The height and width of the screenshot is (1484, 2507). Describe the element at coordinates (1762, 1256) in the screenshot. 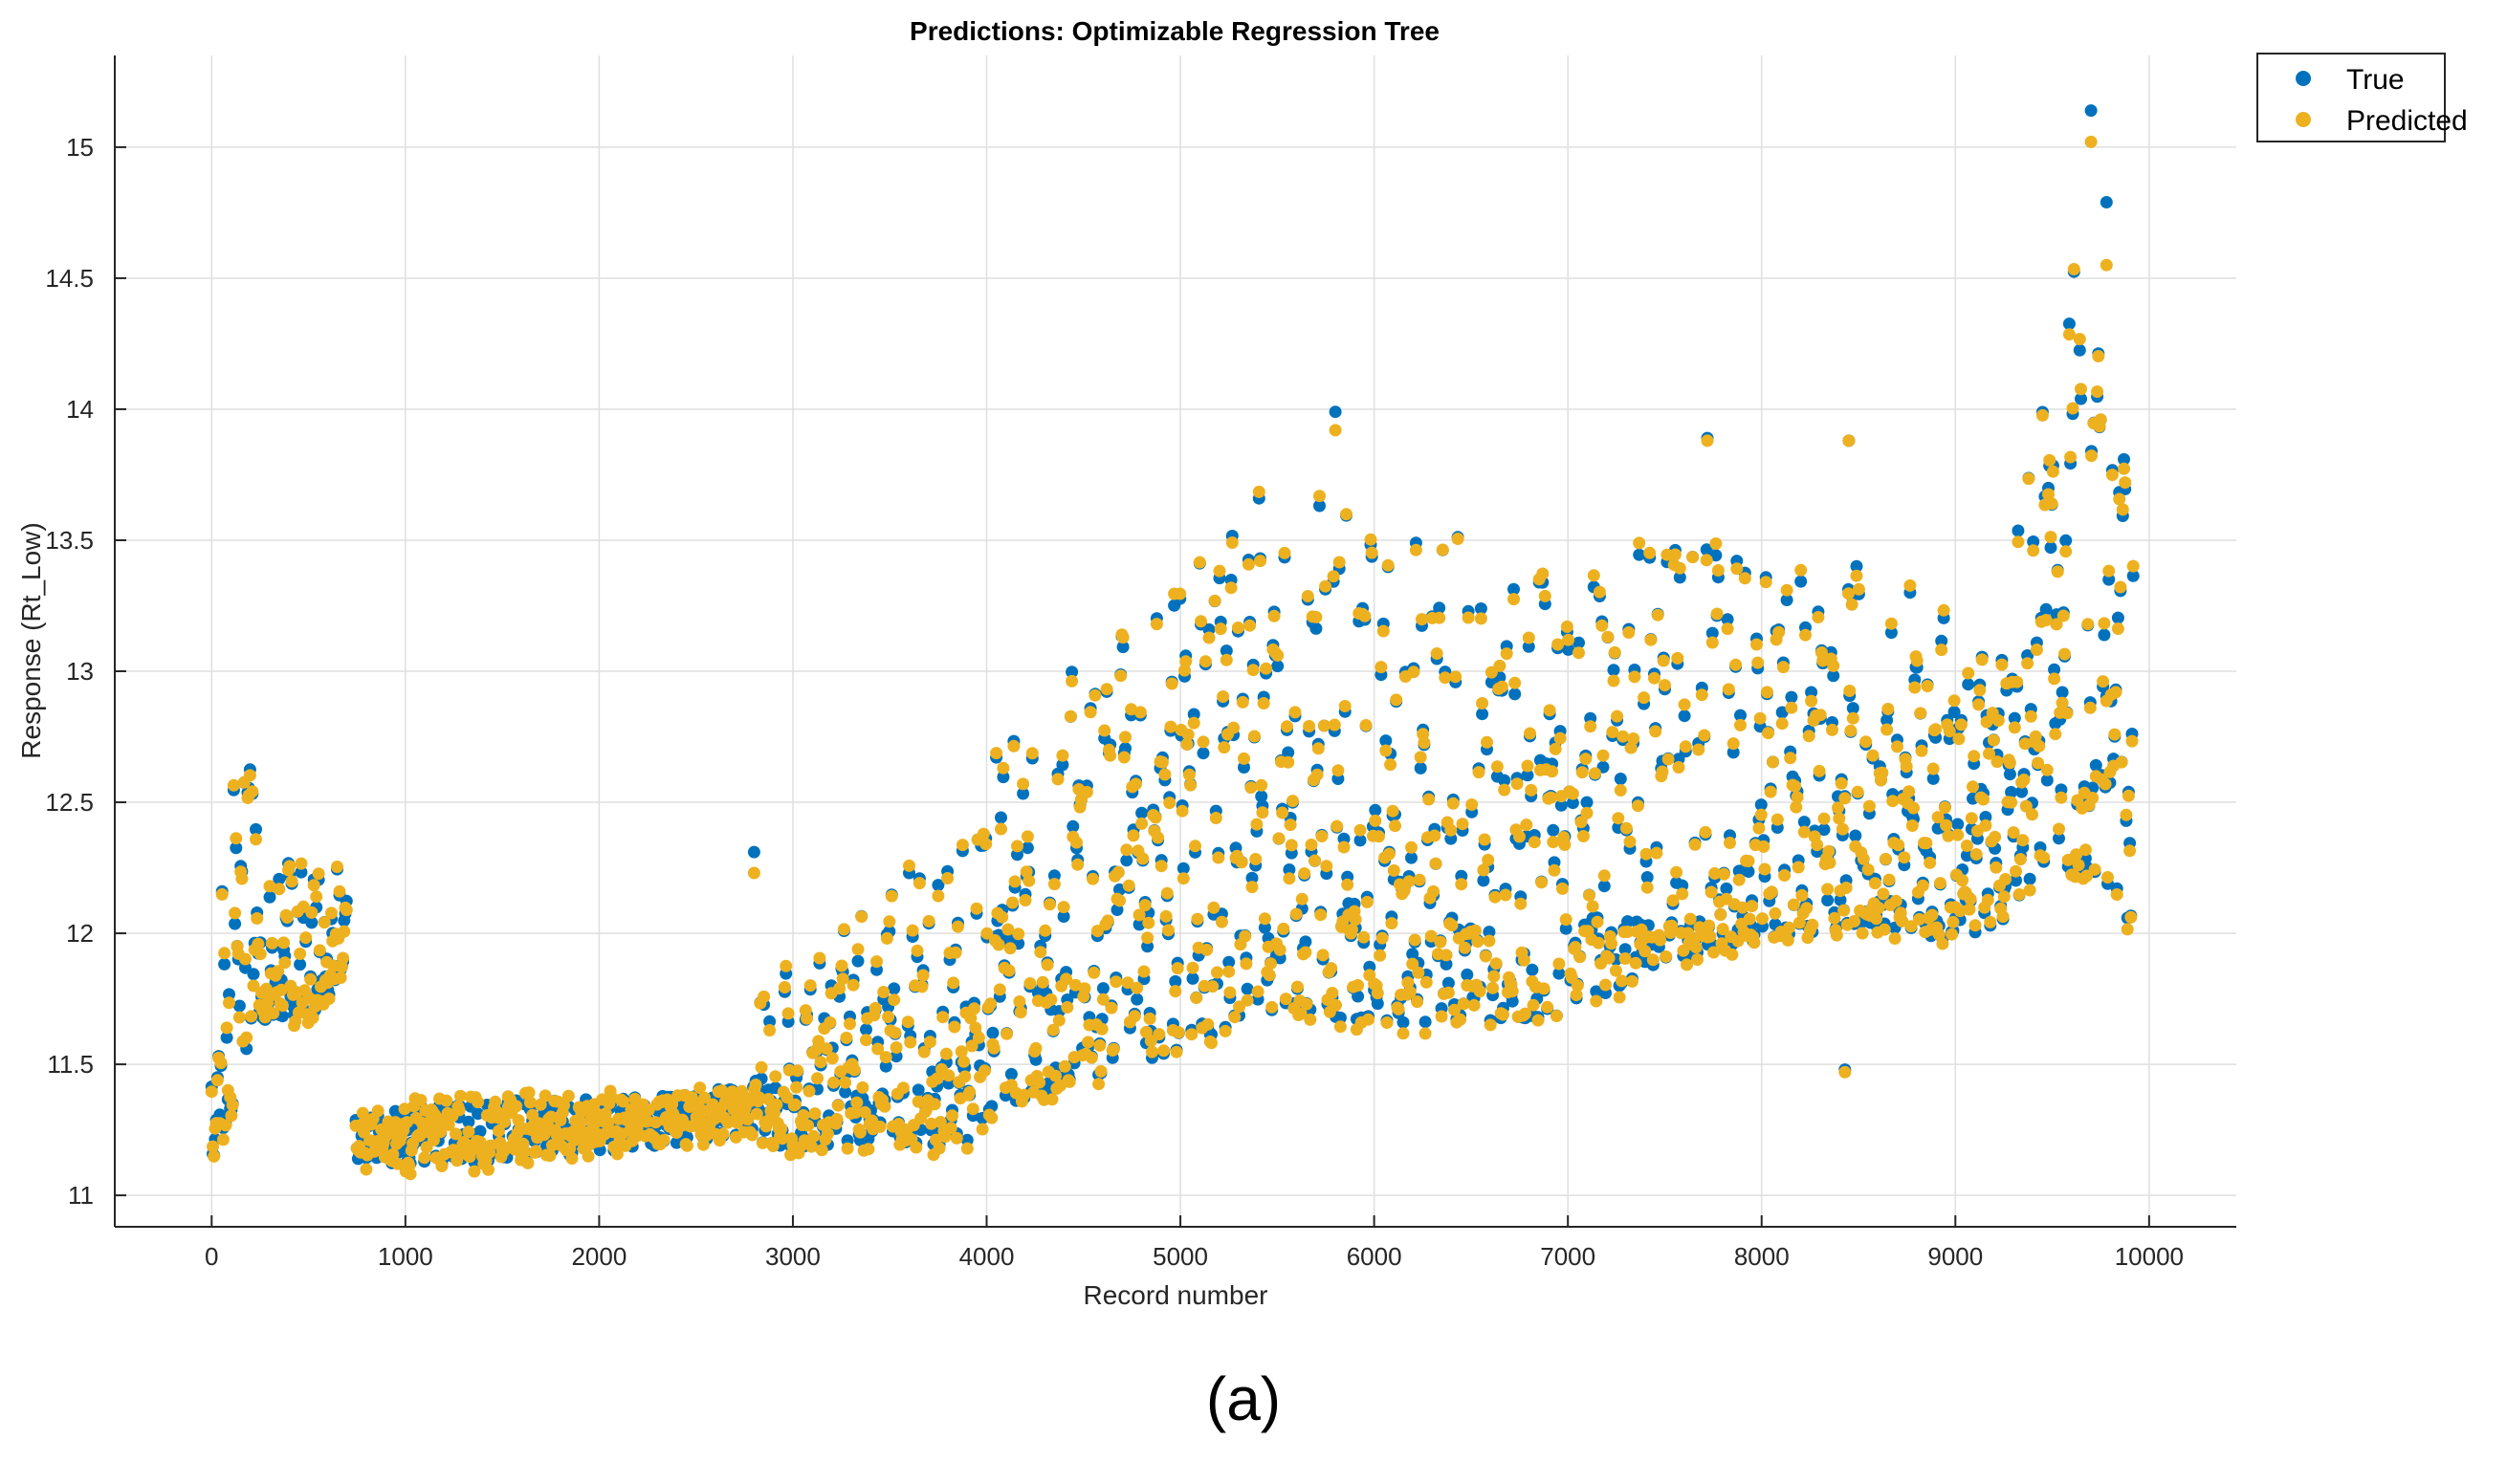

I see `x-tick-label: 8000` at that location.